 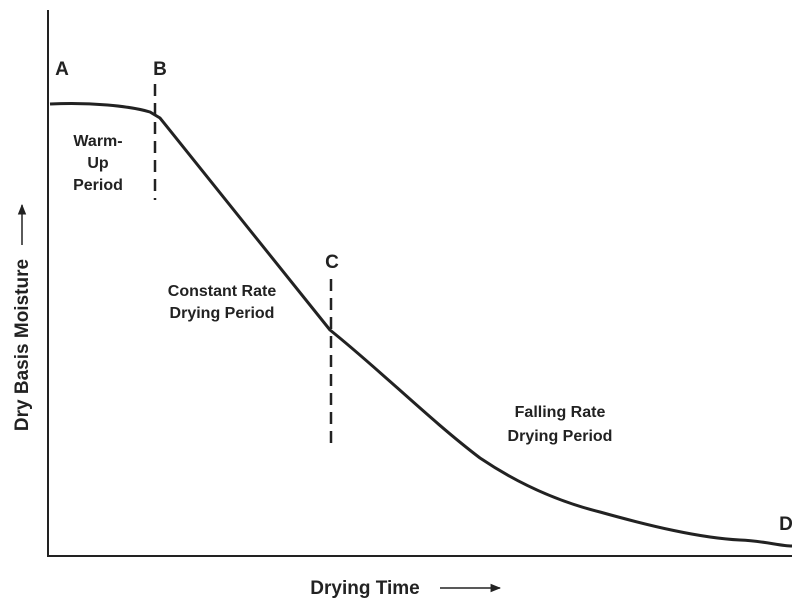 What do you see at coordinates (560, 412) in the screenshot?
I see `region-label: Falling Rate` at bounding box center [560, 412].